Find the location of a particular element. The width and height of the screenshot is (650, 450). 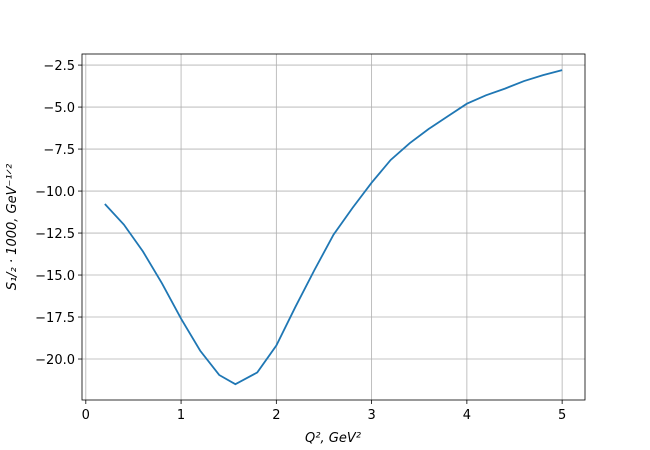

x-tick-label: 0 is located at coordinates (86, 415).